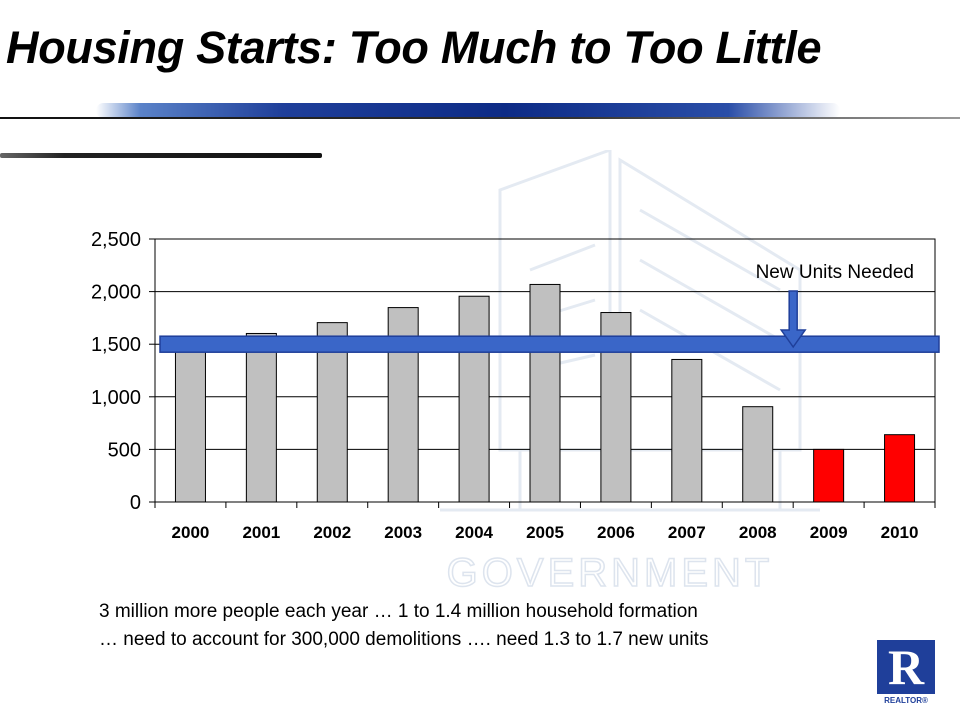  Describe the element at coordinates (829, 532) in the screenshot. I see `x-tick-label: 2009` at that location.